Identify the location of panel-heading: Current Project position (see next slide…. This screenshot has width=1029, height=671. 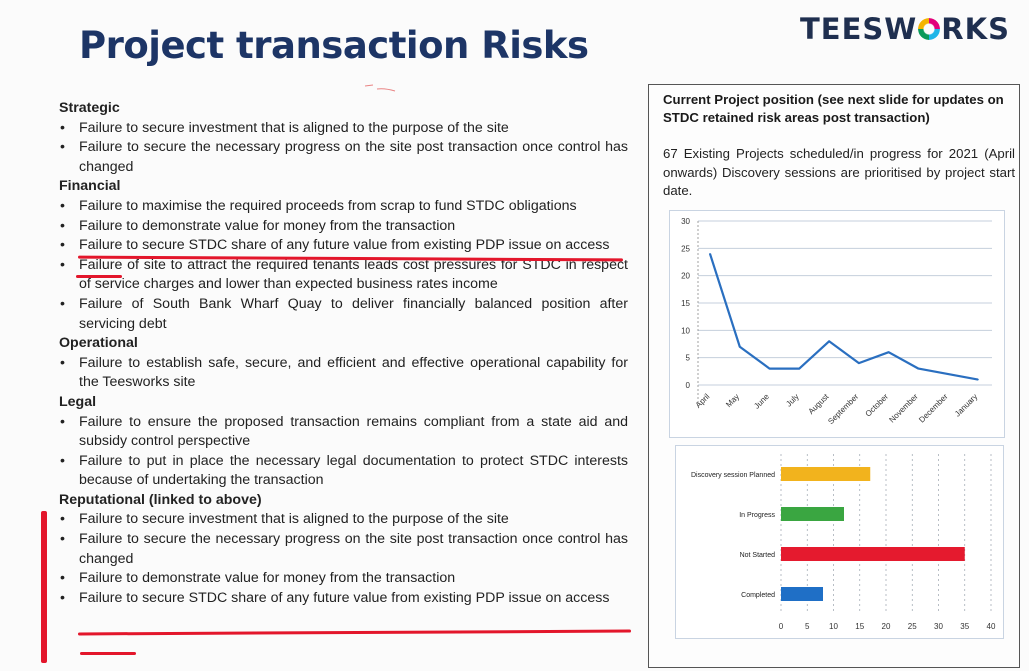
(833, 108).